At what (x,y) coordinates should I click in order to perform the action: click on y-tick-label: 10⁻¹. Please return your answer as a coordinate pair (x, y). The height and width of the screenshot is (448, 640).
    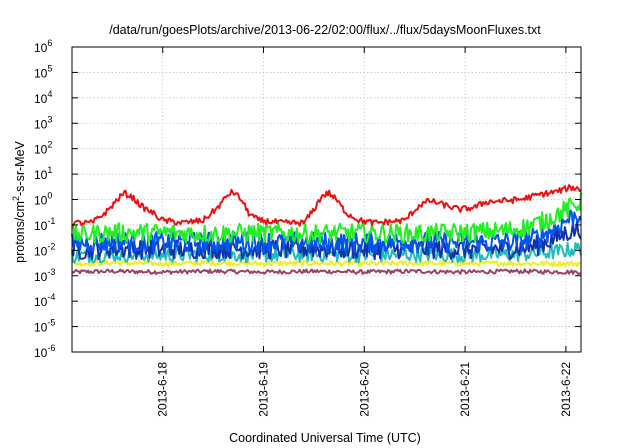
    Looking at the image, I should click on (44, 224).